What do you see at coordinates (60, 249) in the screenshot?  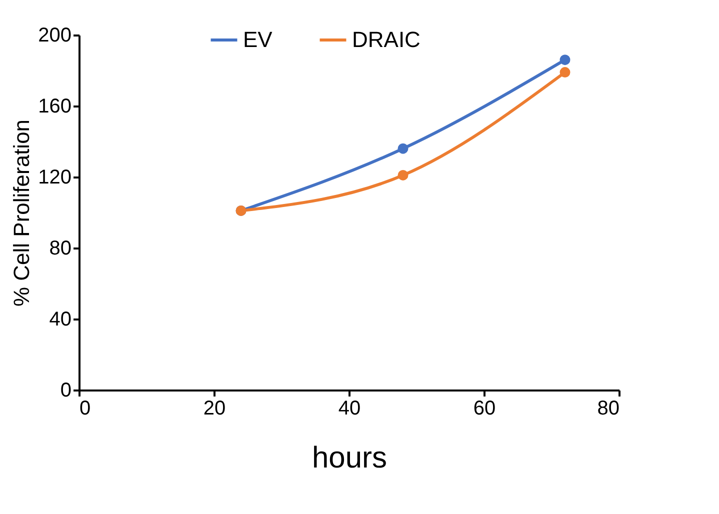 I see `y-tick-label: 80` at bounding box center [60, 249].